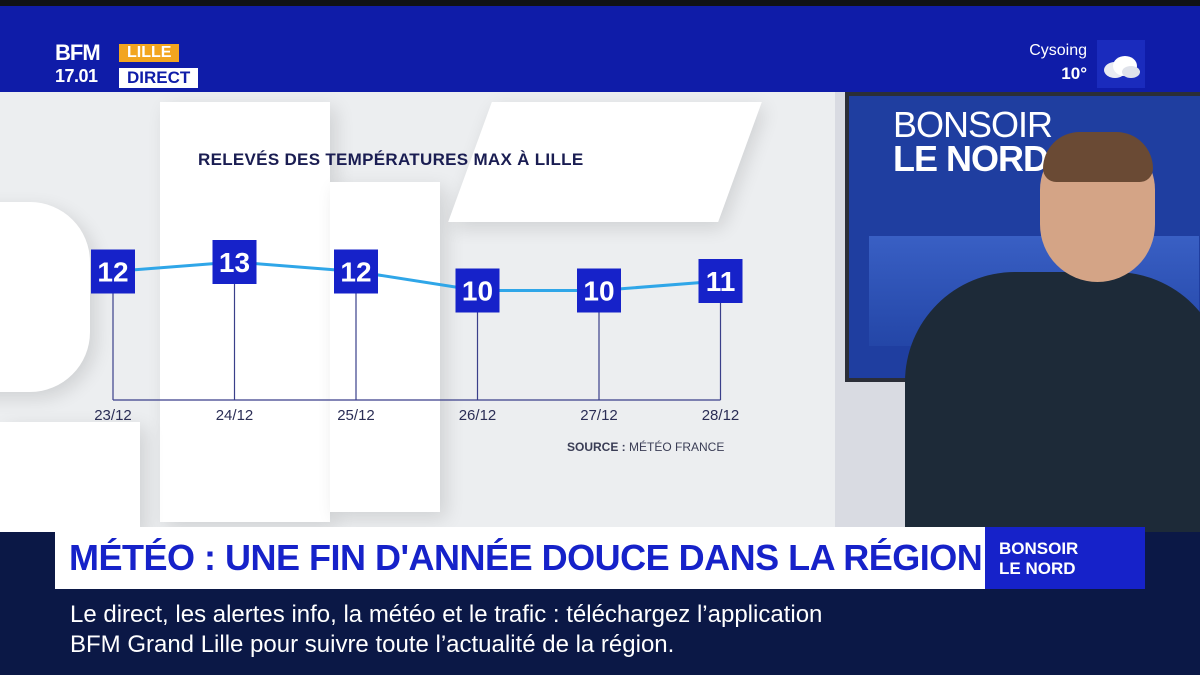 Image resolution: width=1200 pixels, height=675 pixels. What do you see at coordinates (478, 415) in the screenshot?
I see `date-tick-label: 26/12` at bounding box center [478, 415].